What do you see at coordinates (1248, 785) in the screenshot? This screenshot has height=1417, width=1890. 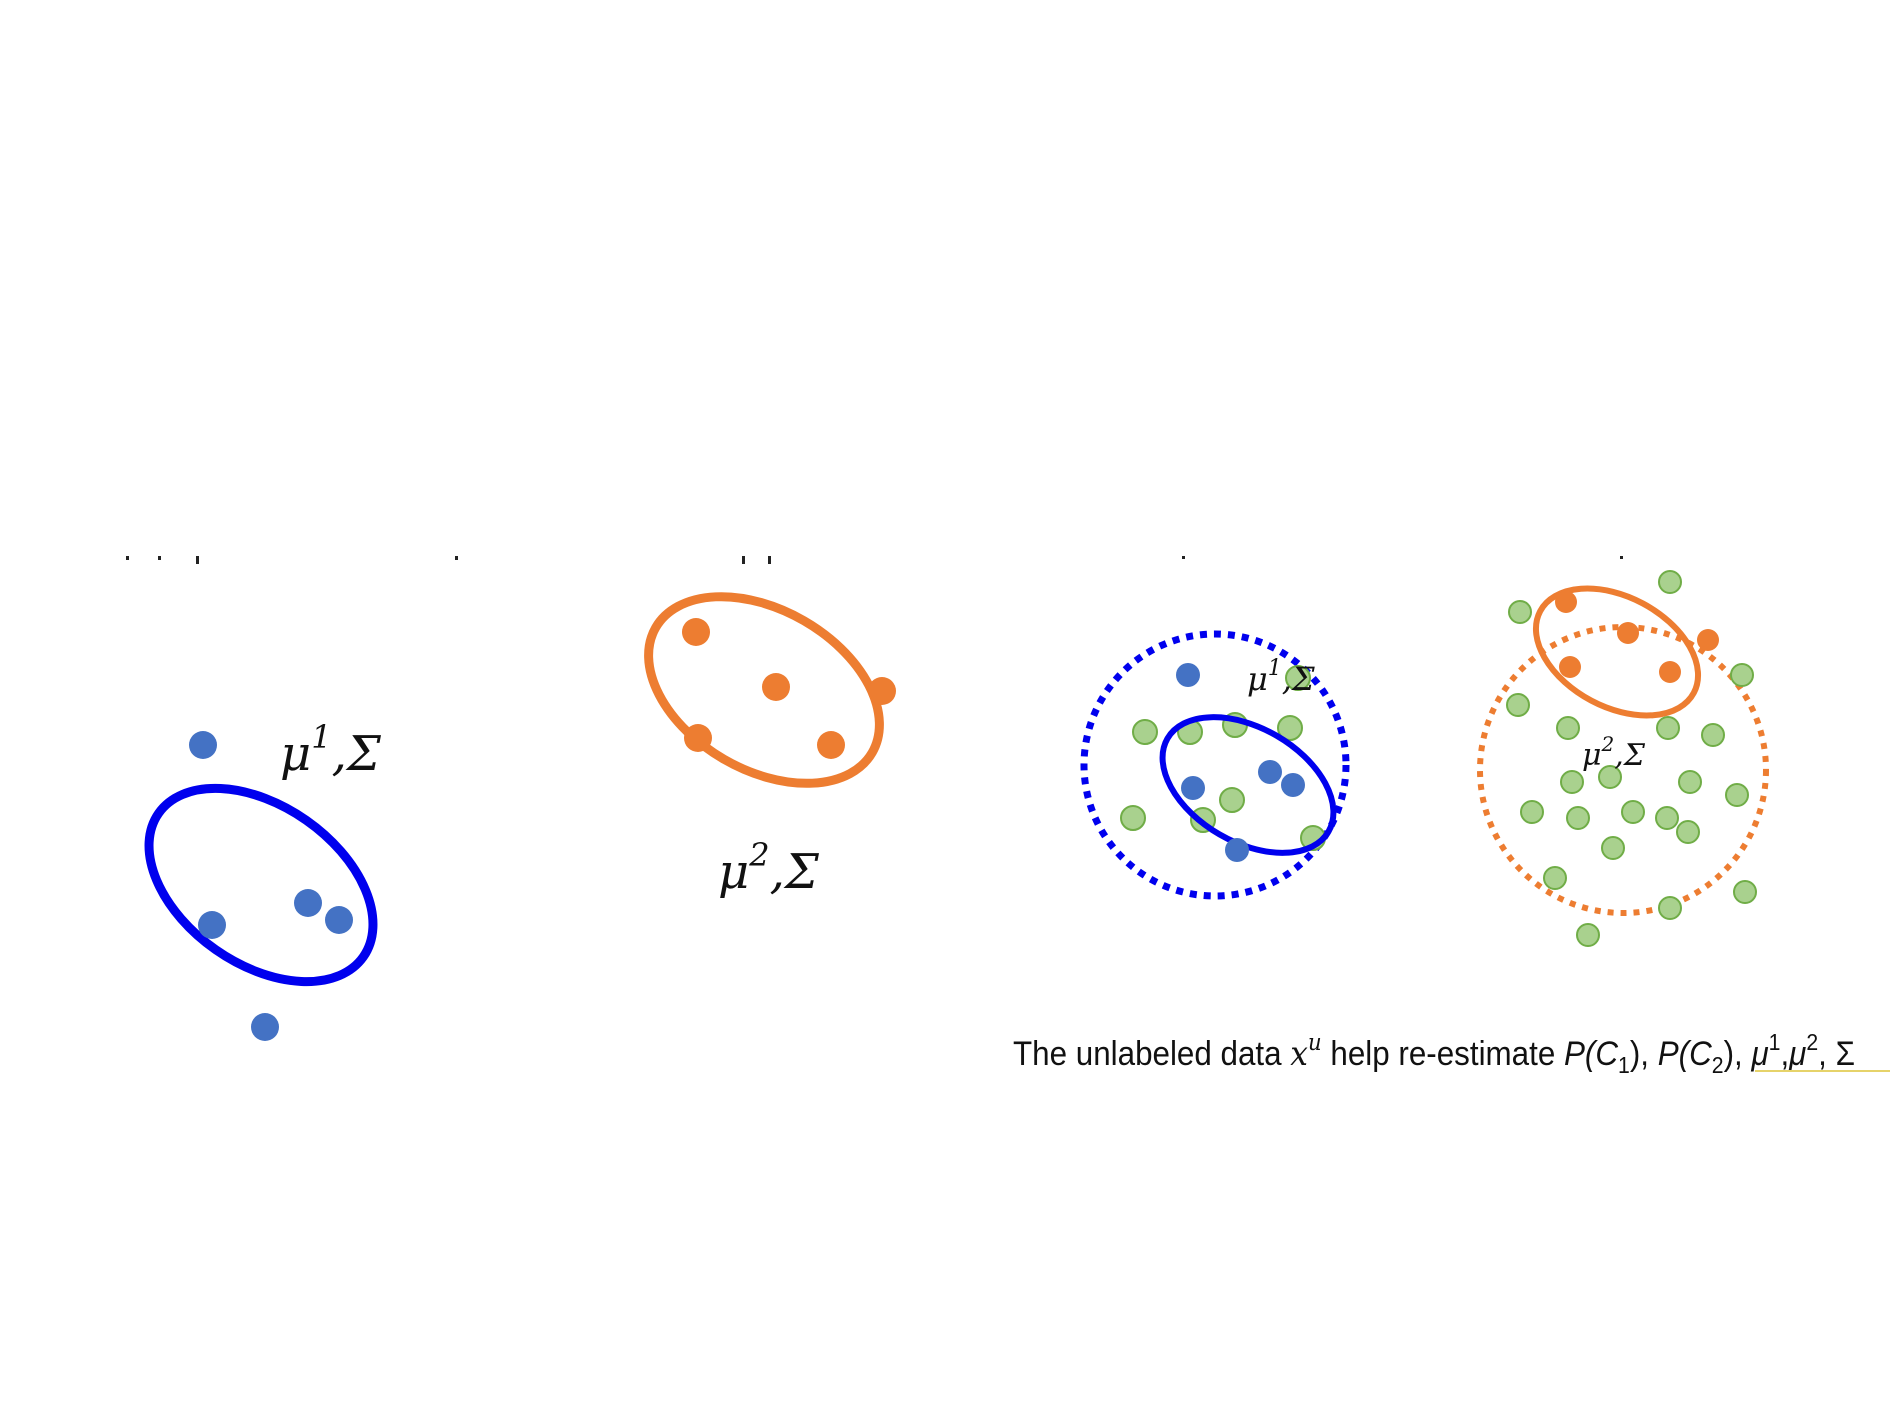 I see `class1-gaussian-ellipse-small` at bounding box center [1248, 785].